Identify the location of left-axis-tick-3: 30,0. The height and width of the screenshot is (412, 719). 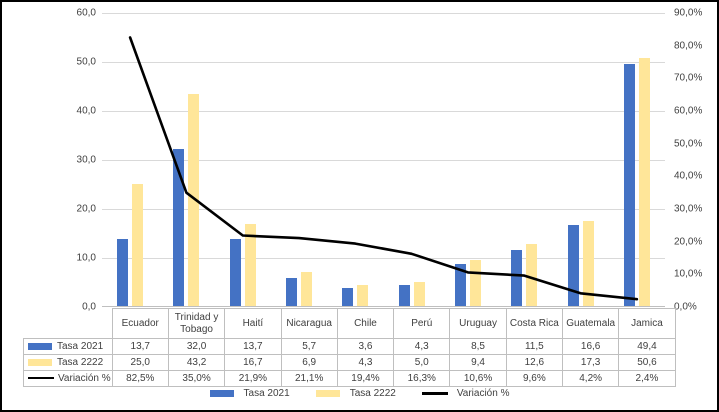
(86, 160).